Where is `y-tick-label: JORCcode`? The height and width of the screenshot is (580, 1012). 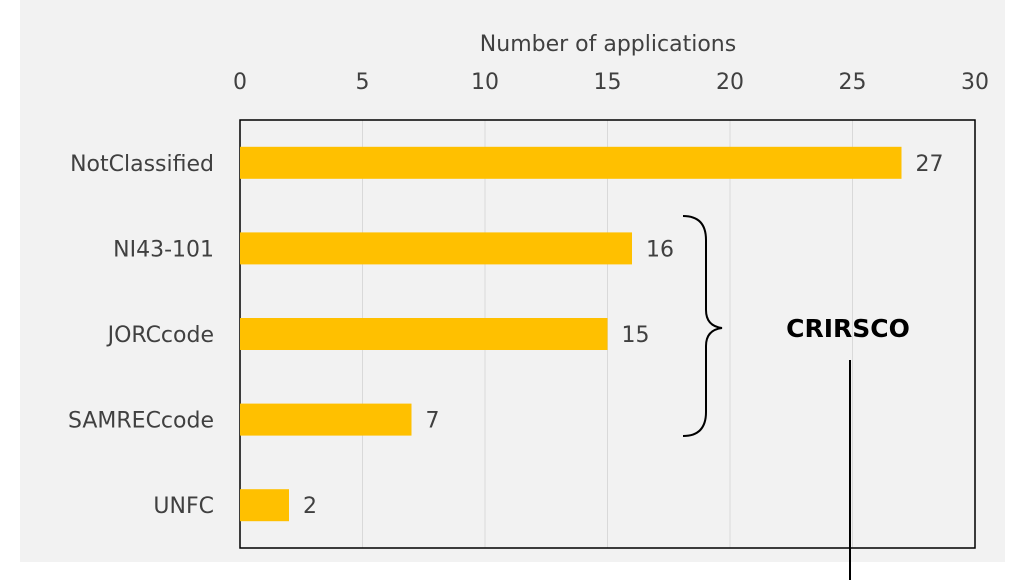 y-tick-label: JORCcode is located at coordinates (160, 335).